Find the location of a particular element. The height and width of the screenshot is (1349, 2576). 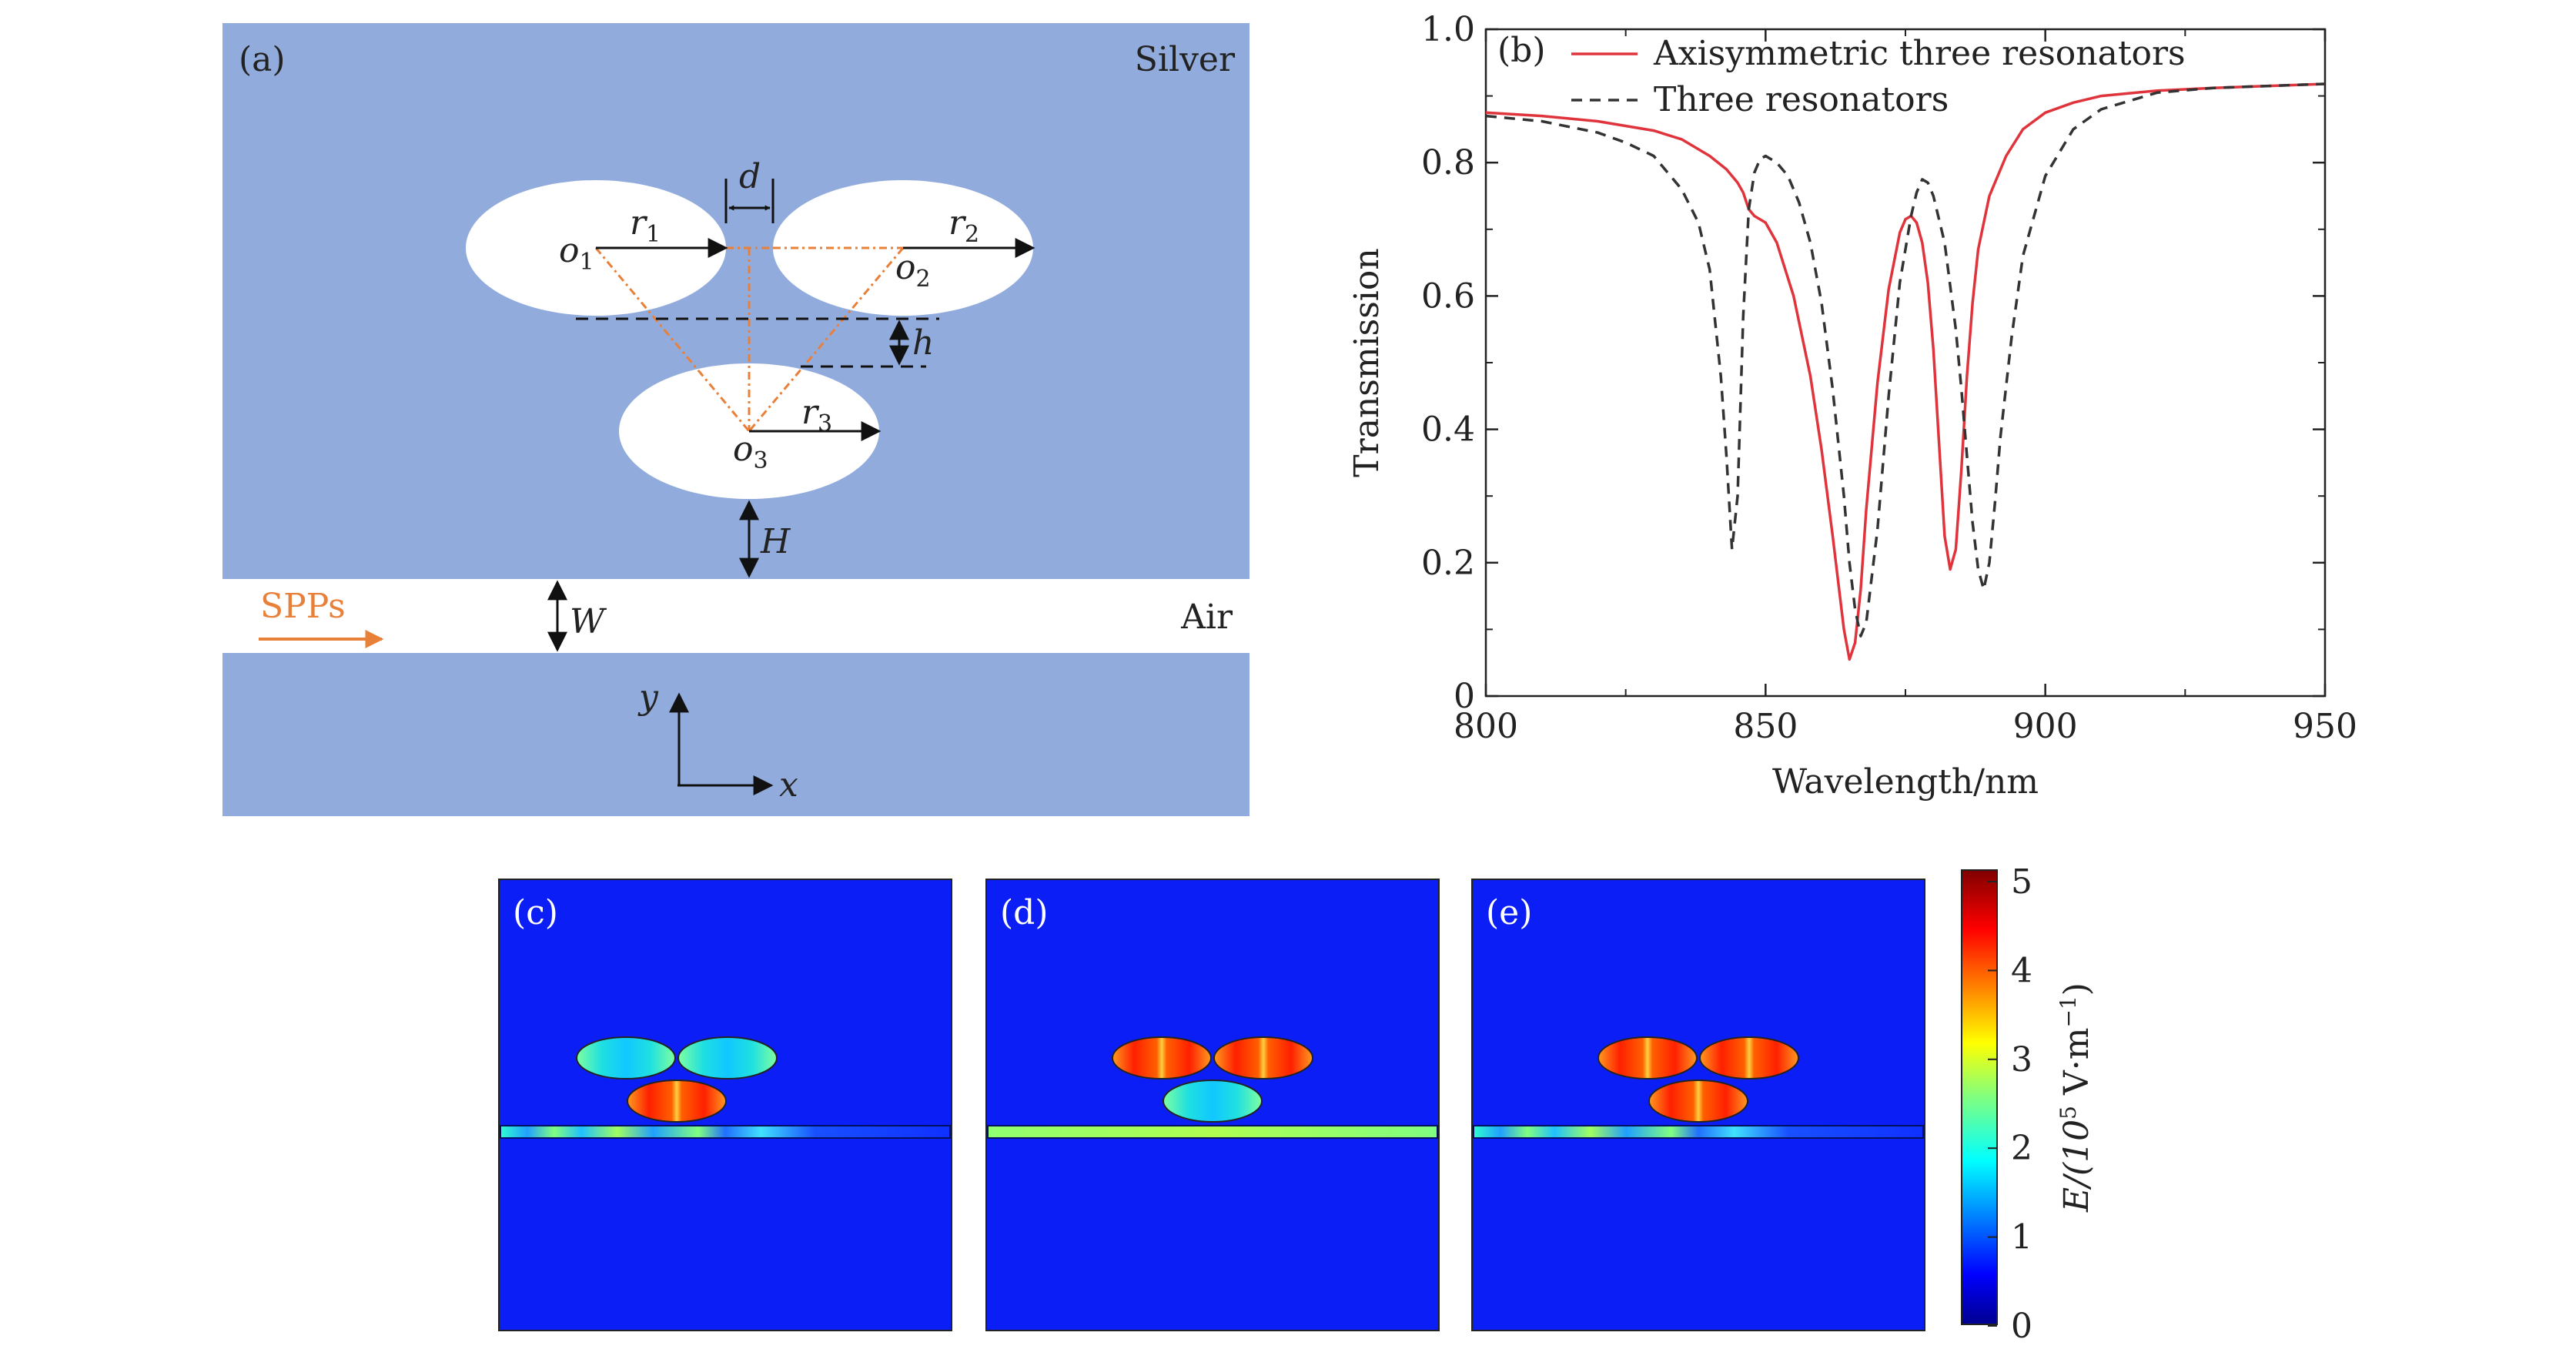

resonator-field-e1 is located at coordinates (1648, 1058).